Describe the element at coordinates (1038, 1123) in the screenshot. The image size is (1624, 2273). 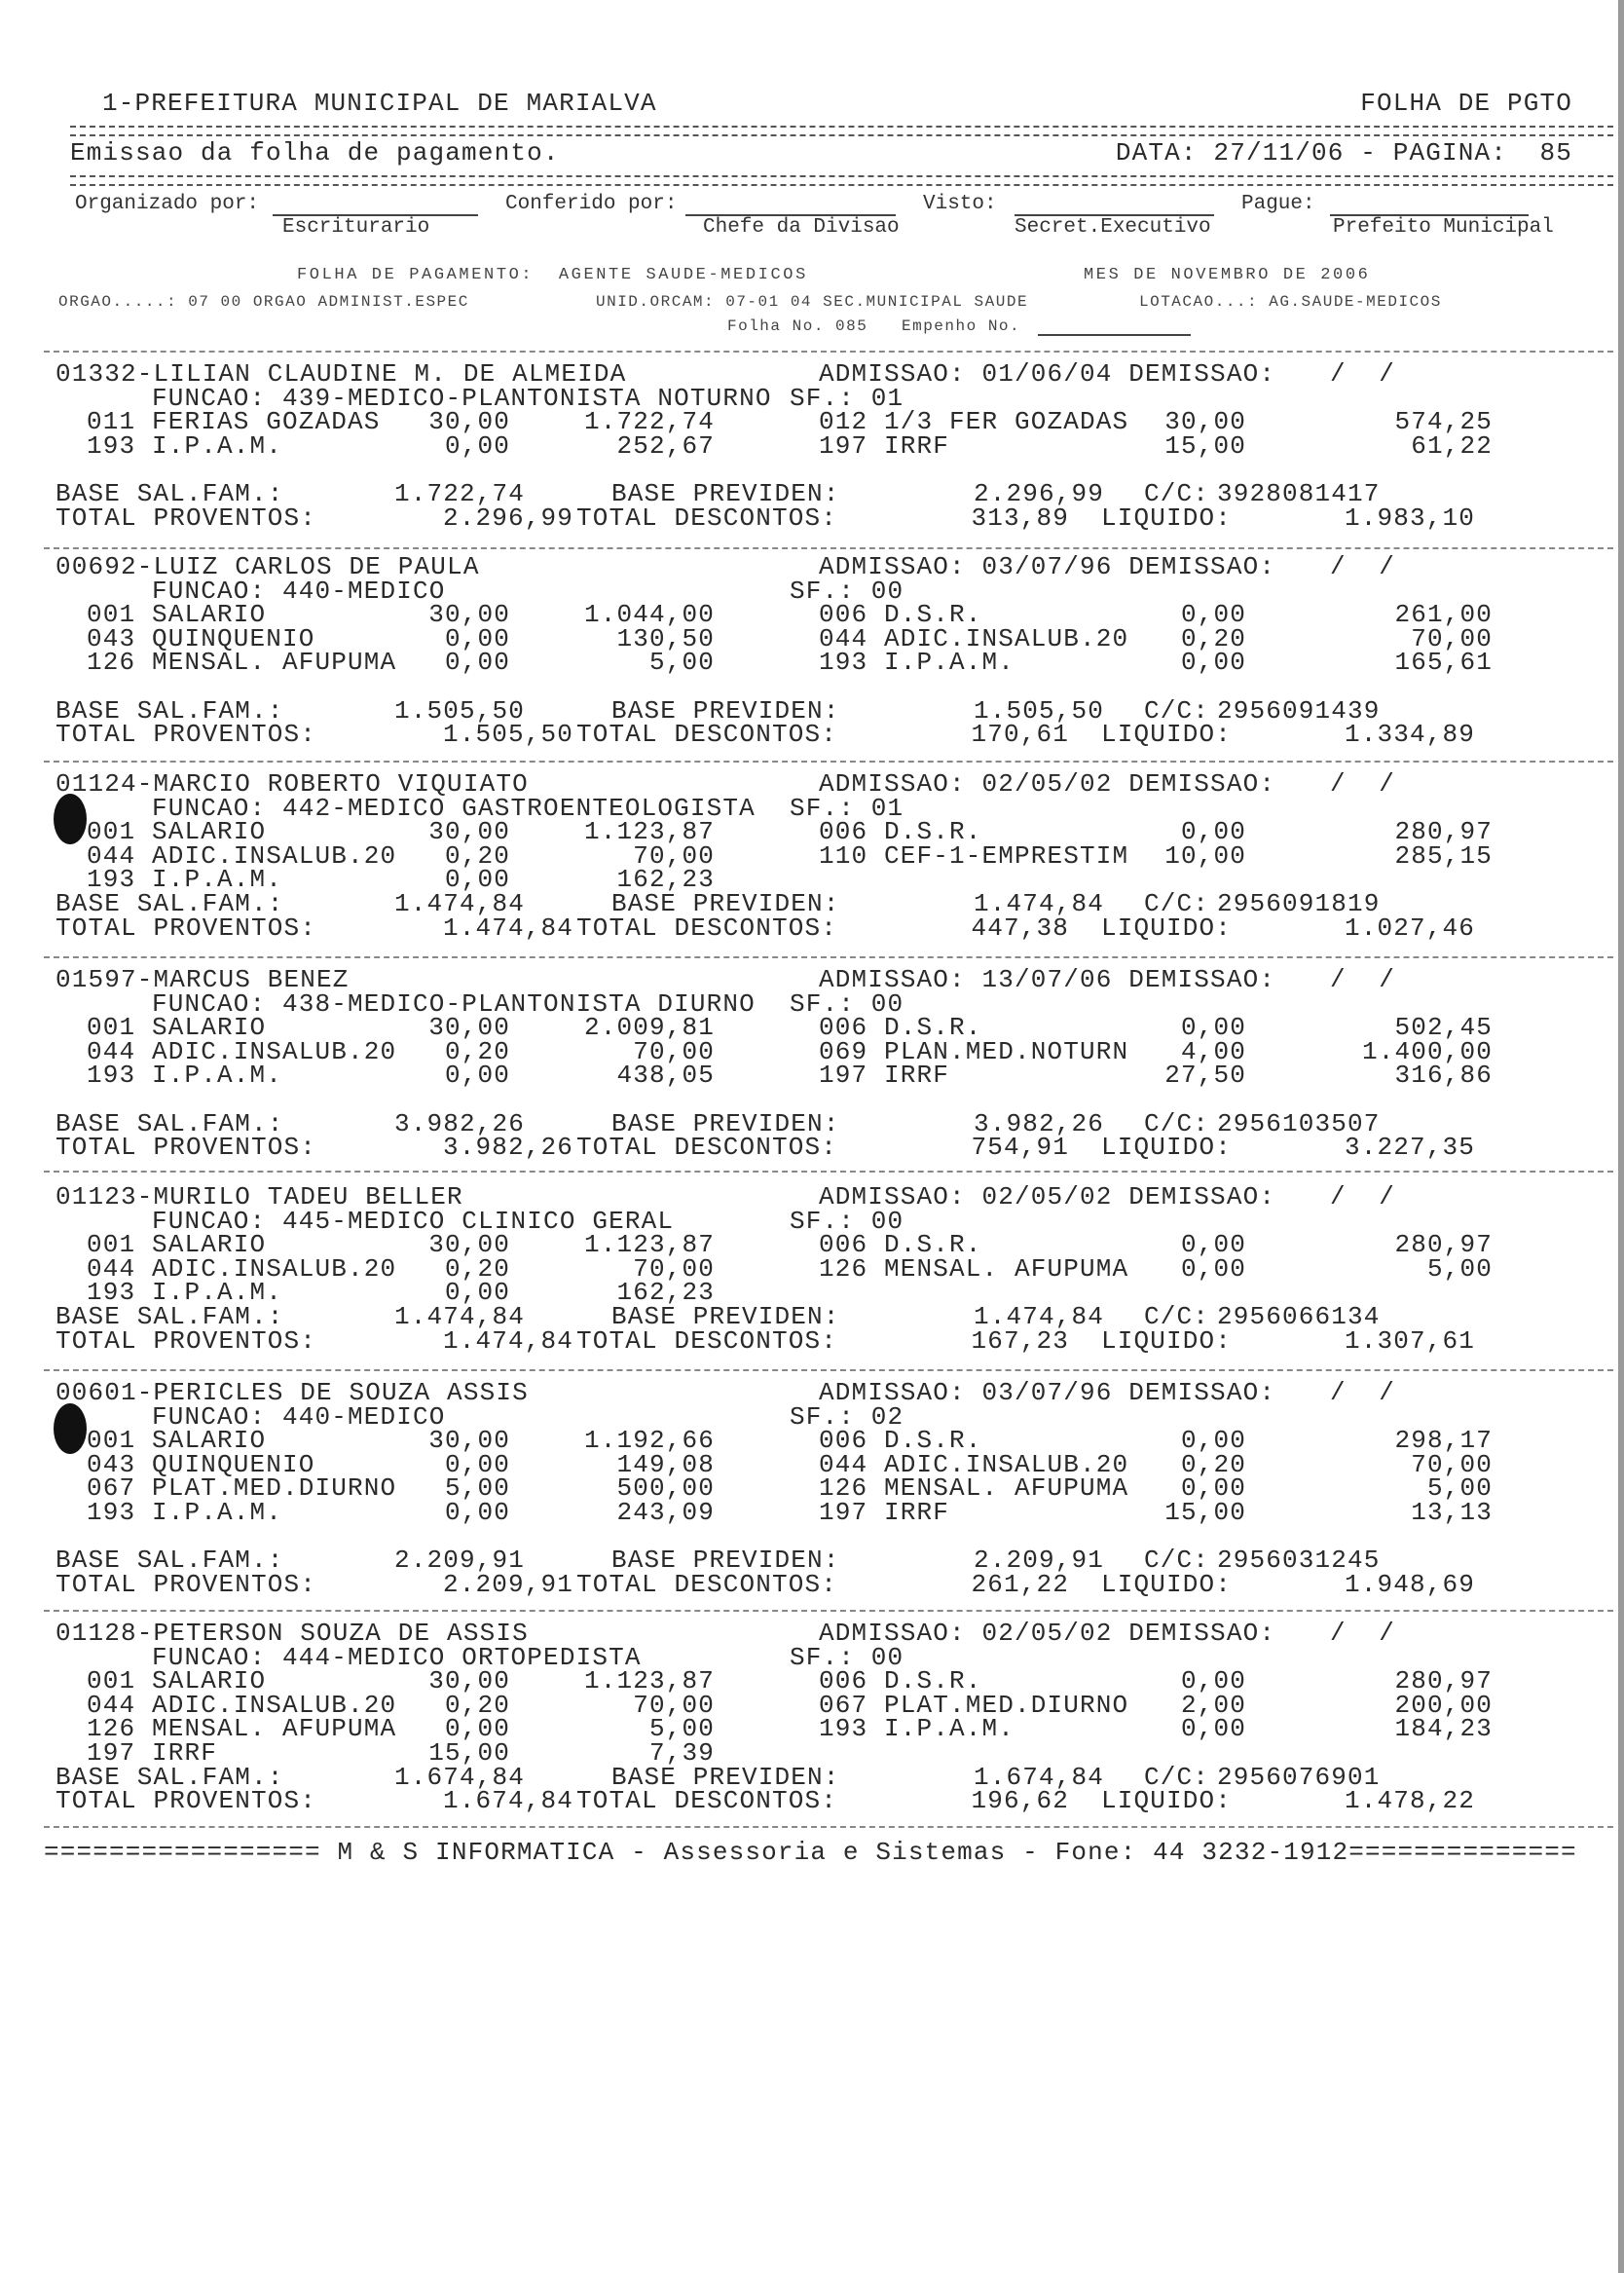
I see `base-previden: 3.982,26` at that location.